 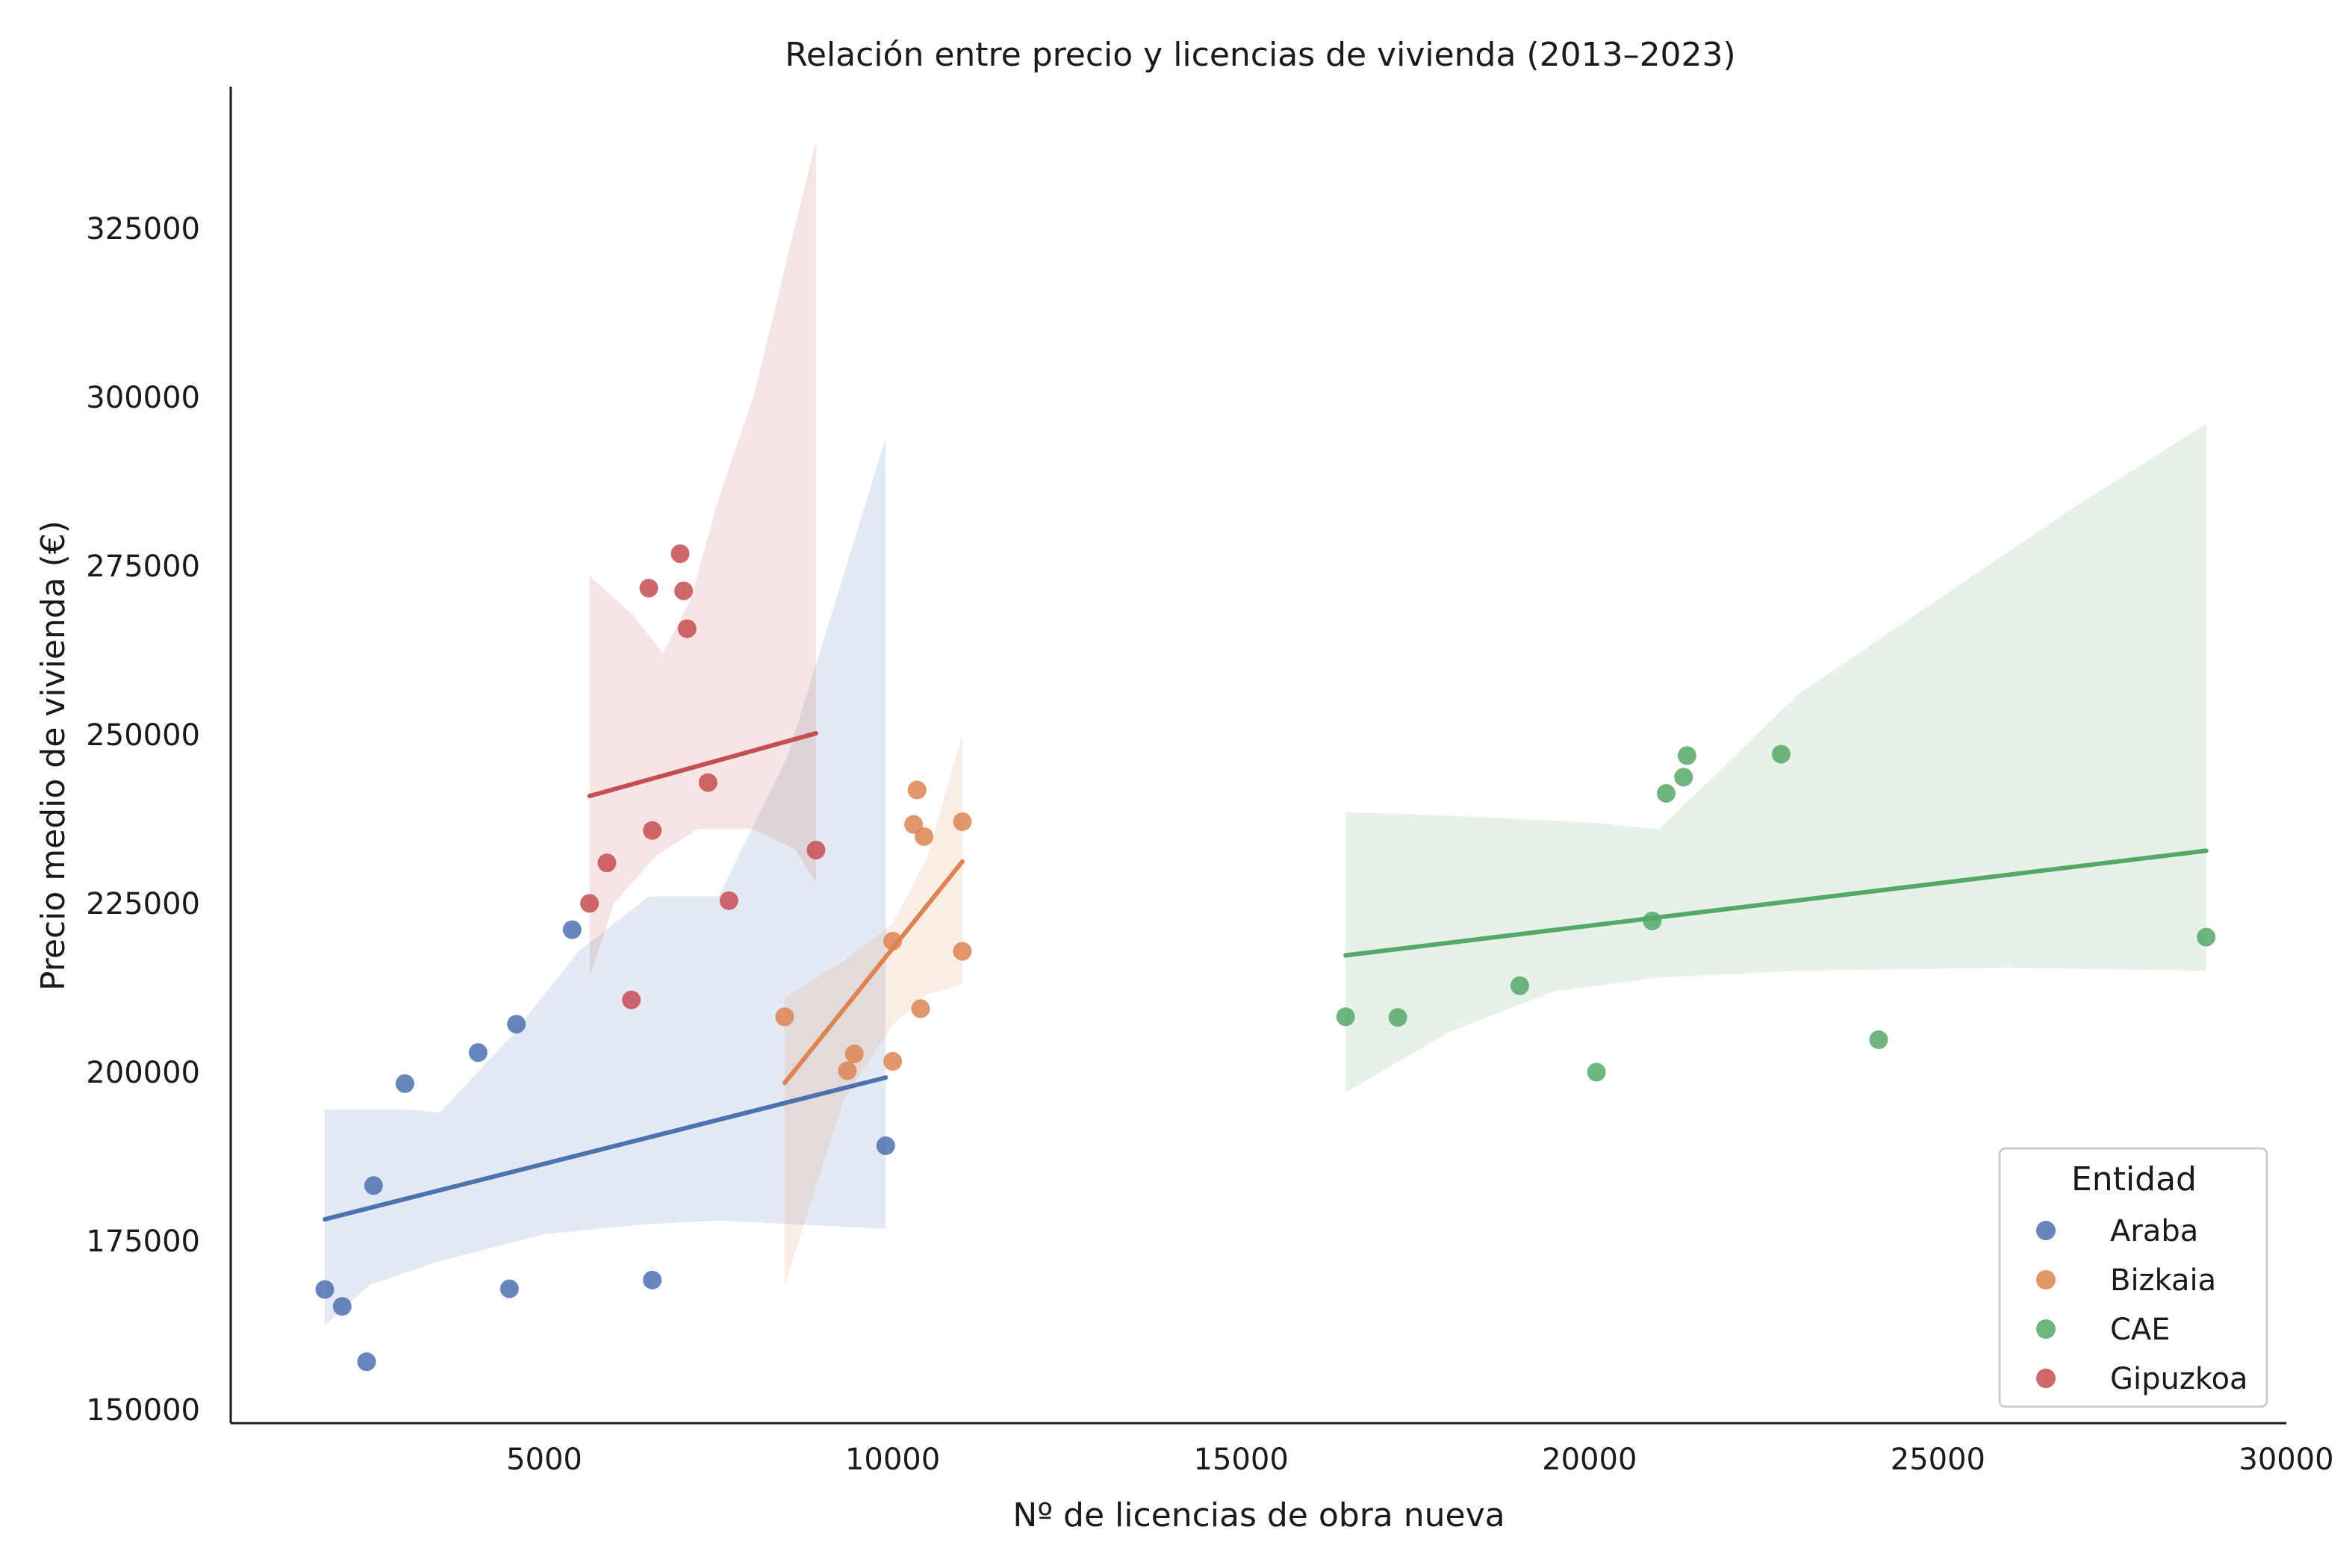 I want to click on y-tick-label-175000: 175000, so click(x=143, y=1242).